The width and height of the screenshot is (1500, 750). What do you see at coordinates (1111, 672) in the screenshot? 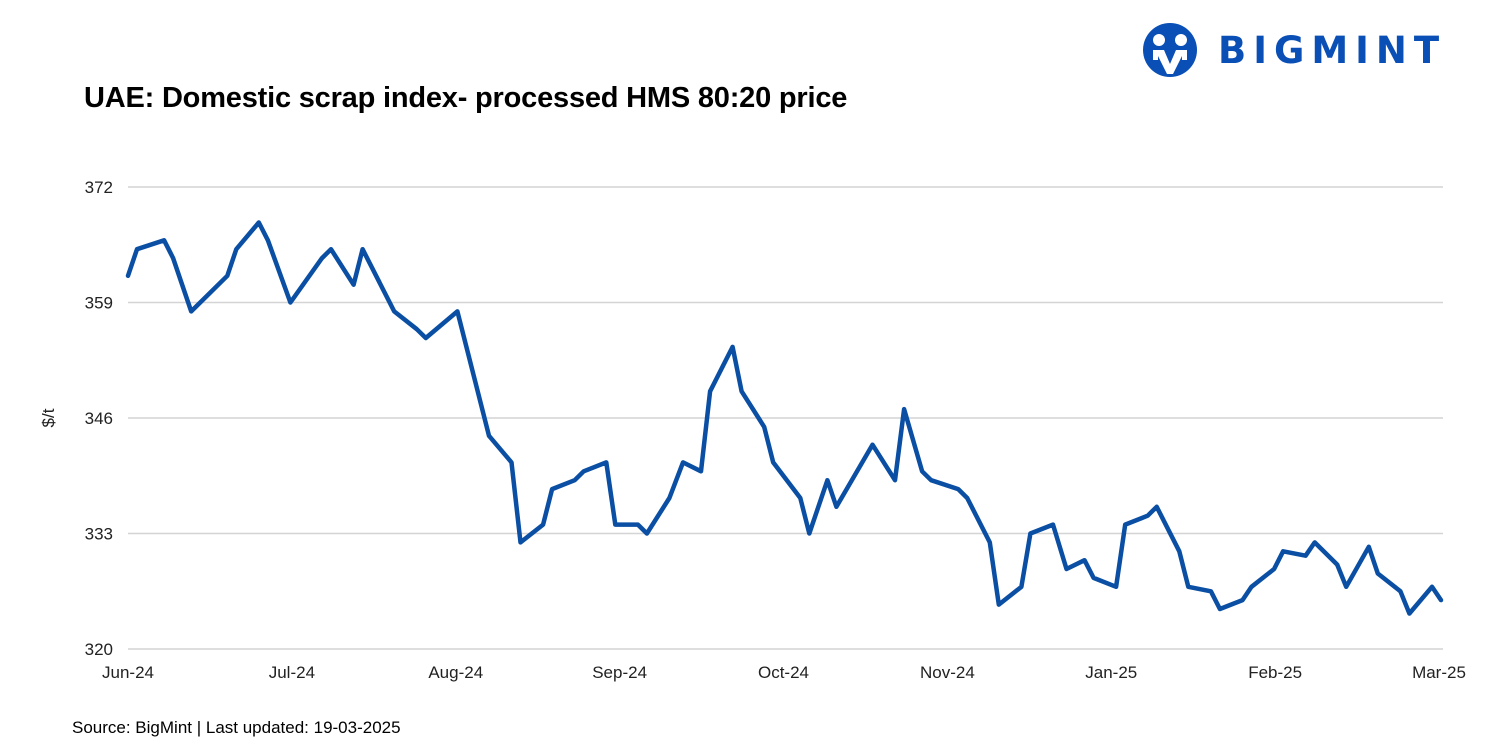
I see `x-tick-label: Jan-25` at bounding box center [1111, 672].